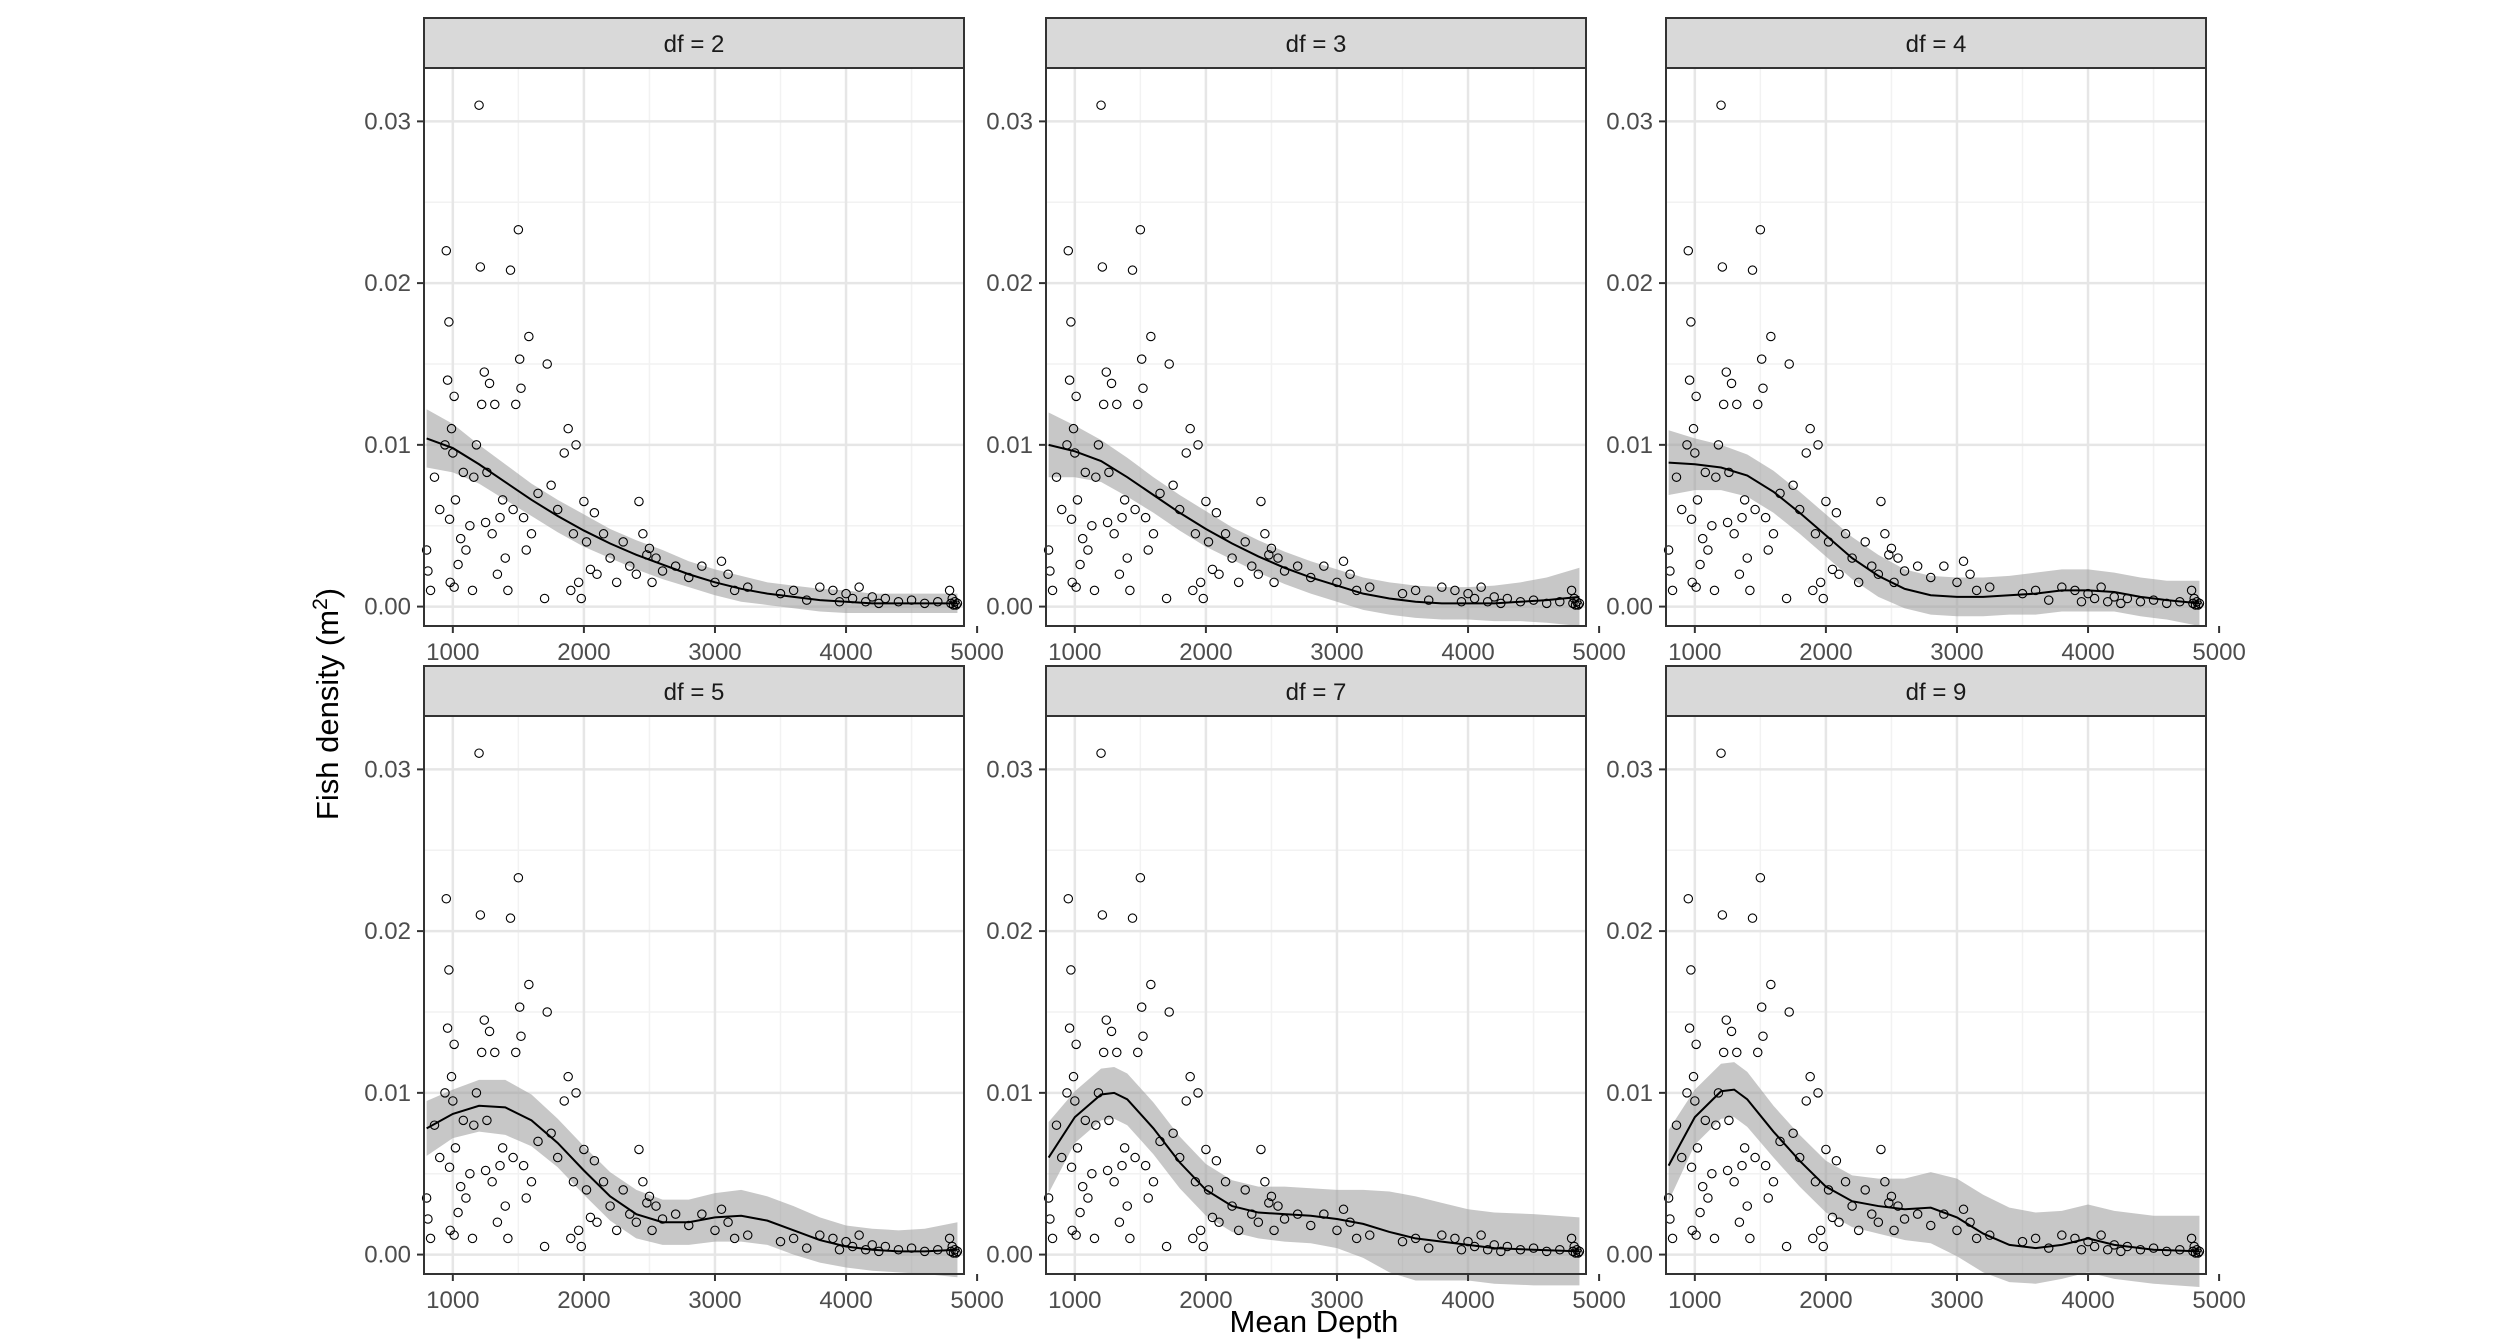 Image resolution: width=2496 pixels, height=1344 pixels. Describe the element at coordinates (2087, 1300) in the screenshot. I see `x-tick-label: 4000` at that location.